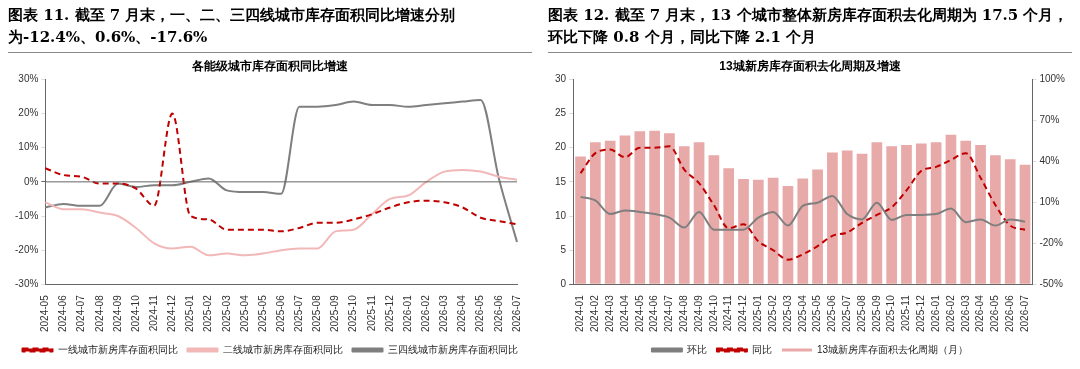 This screenshot has height=369, width=1080. Describe the element at coordinates (270, 26) in the screenshot. I see `chart-title: 图表 11. 截至 7 月末，一、二、三四线城市库存面积同比增速分别为-12.4%、0.6%、-17.6%` at that location.